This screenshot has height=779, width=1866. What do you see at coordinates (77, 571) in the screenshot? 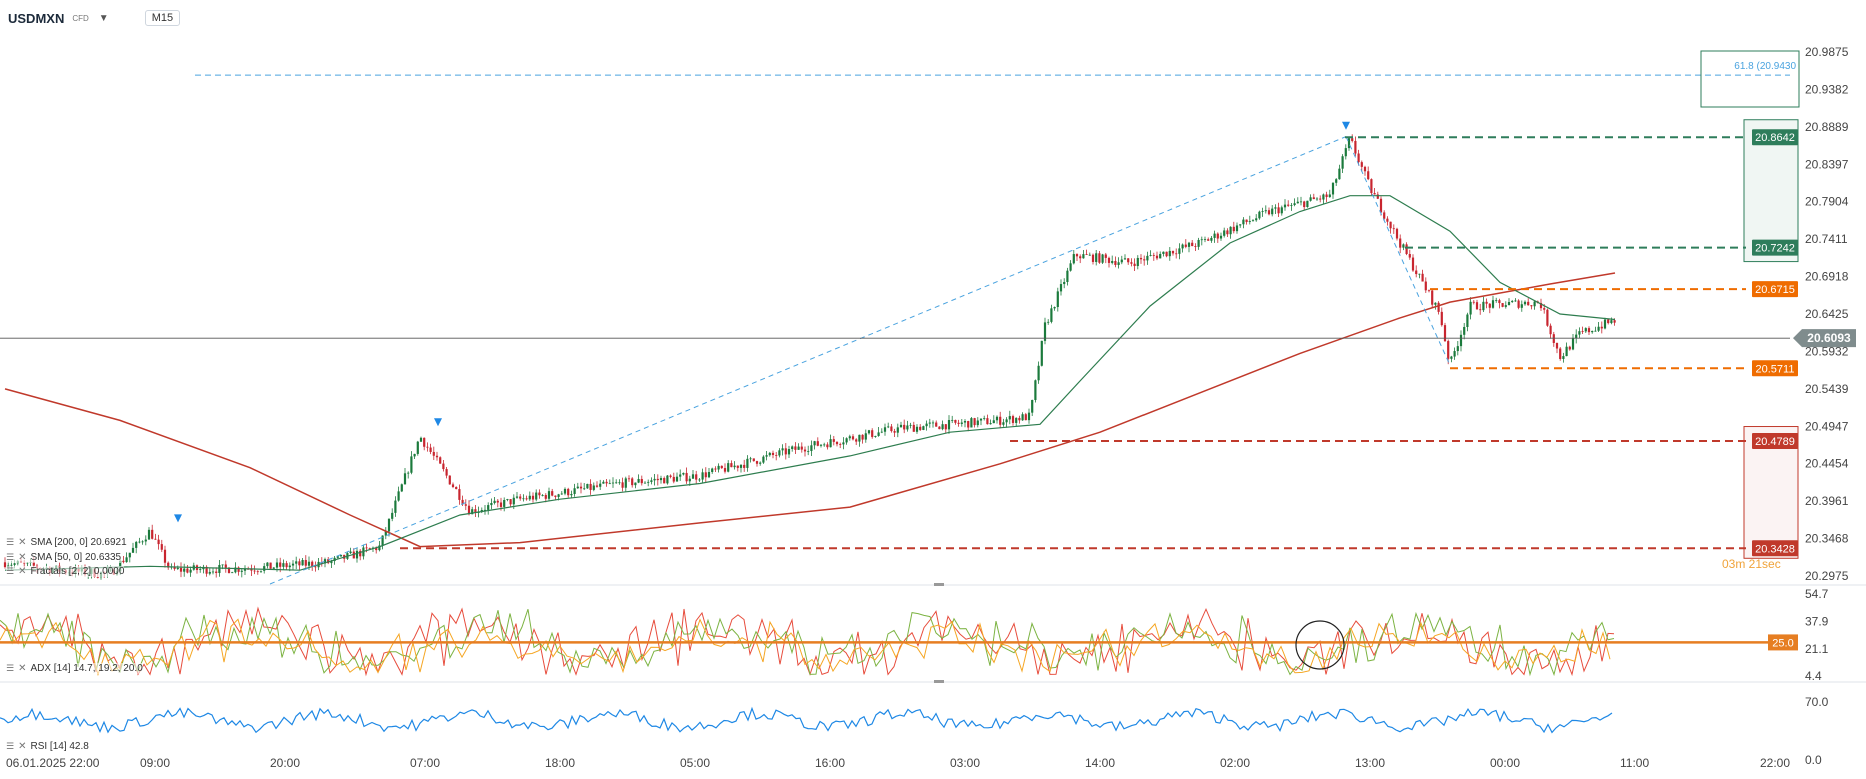
I see `legend-fractals-label: Fractals [2, 2] 0.0000` at bounding box center [77, 571].